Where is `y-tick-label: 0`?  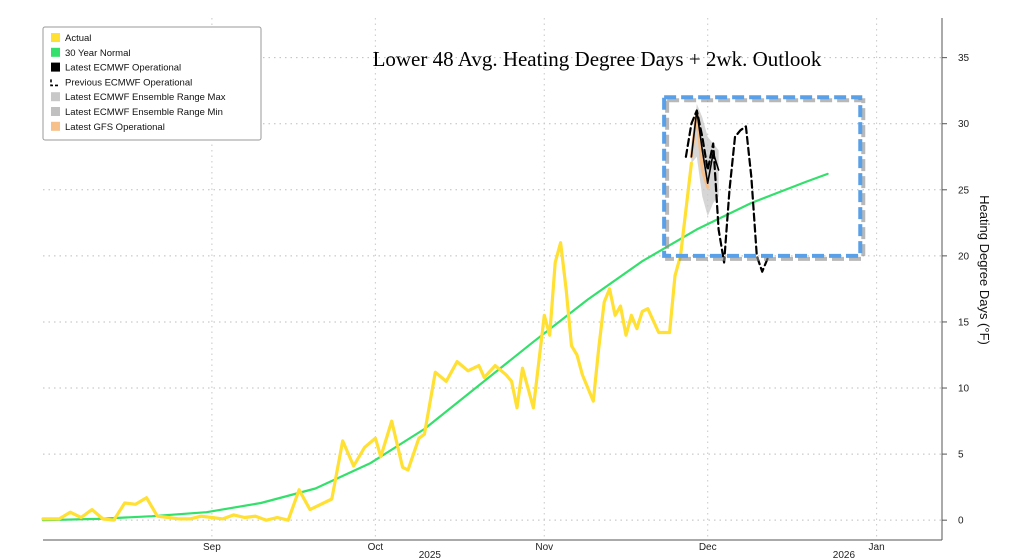 y-tick-label: 0 is located at coordinates (961, 521).